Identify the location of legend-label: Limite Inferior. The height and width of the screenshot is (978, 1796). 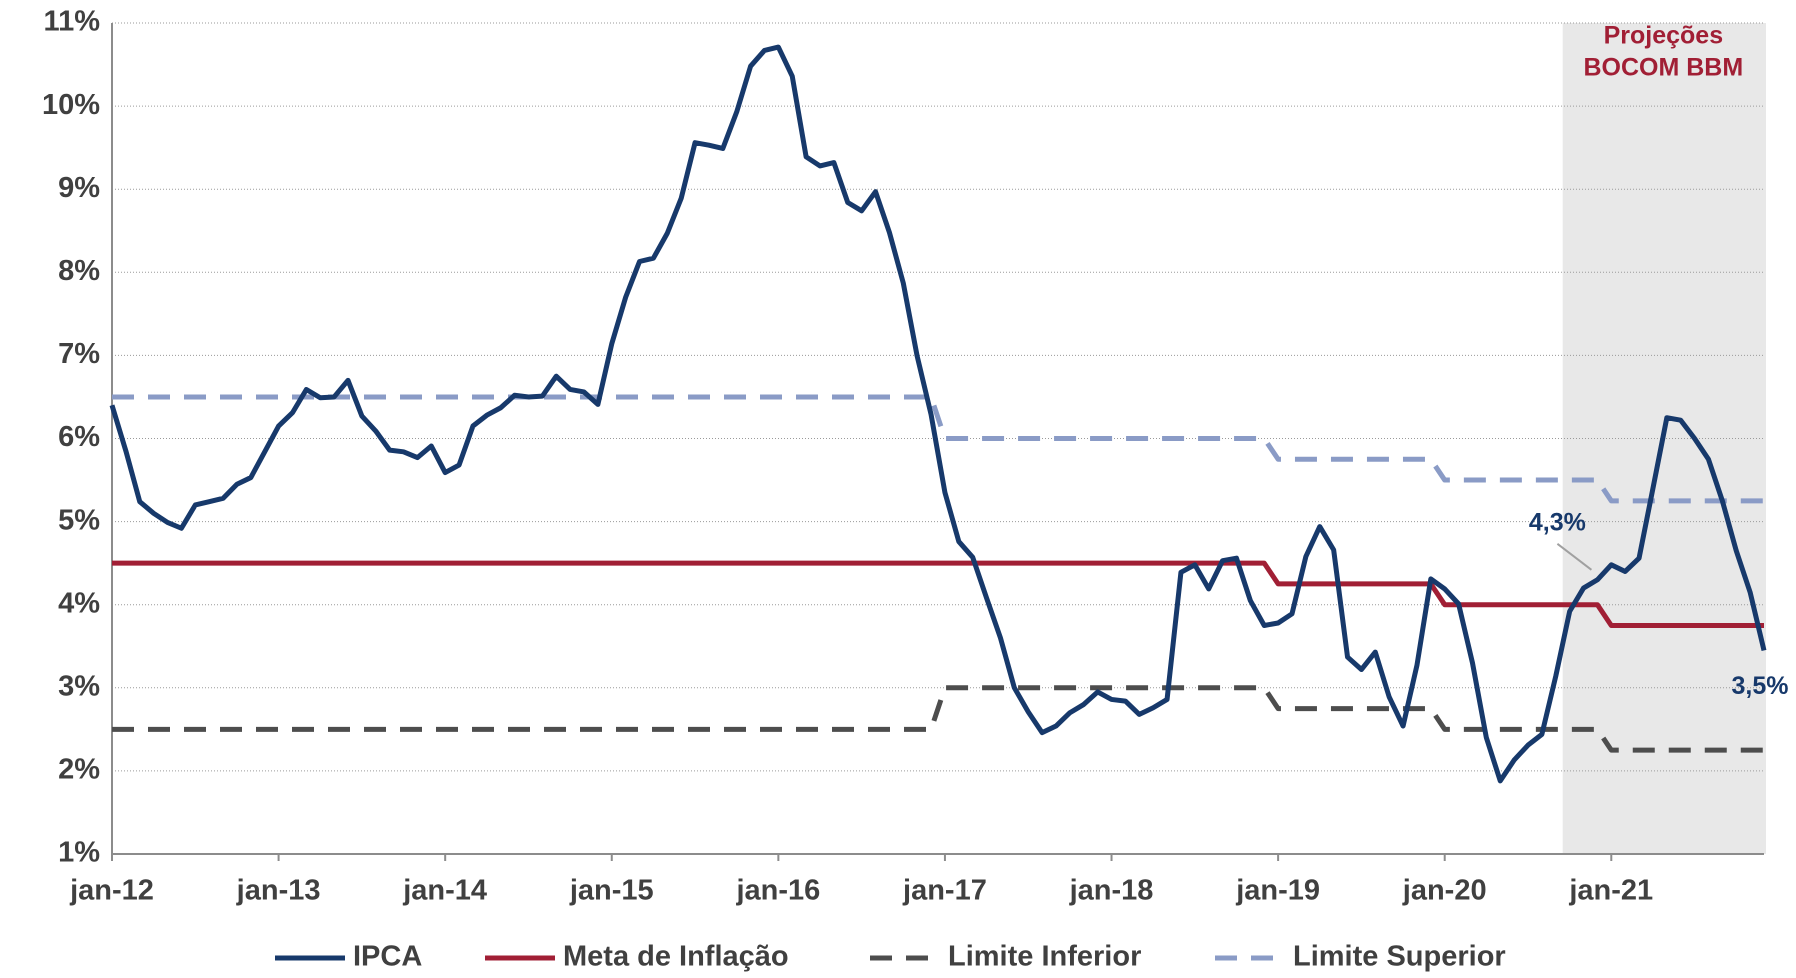
(1044, 957).